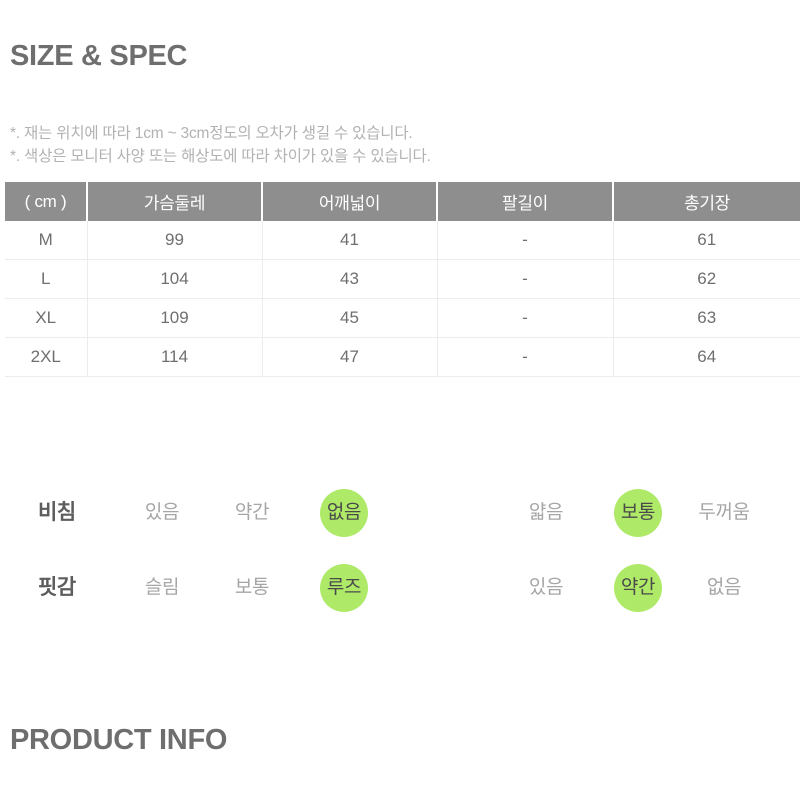 The width and height of the screenshot is (800, 800). I want to click on spec-option-fit-1: 슬림, so click(162, 587).